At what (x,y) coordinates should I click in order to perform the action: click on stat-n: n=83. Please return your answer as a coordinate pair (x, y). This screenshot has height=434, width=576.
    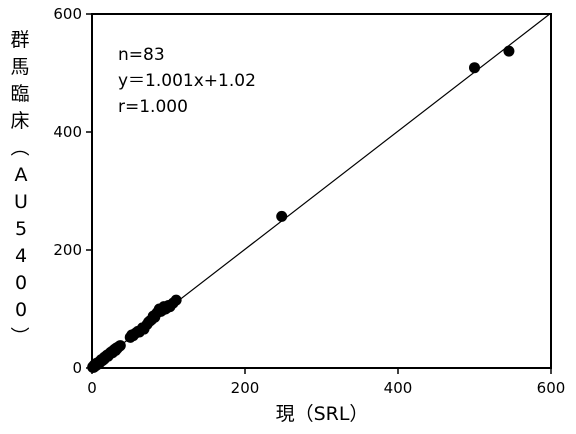
    Looking at the image, I should click on (141, 55).